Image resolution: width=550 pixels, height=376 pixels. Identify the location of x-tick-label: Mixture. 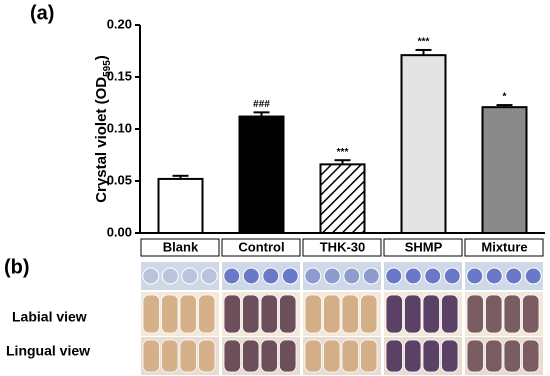
(504, 246).